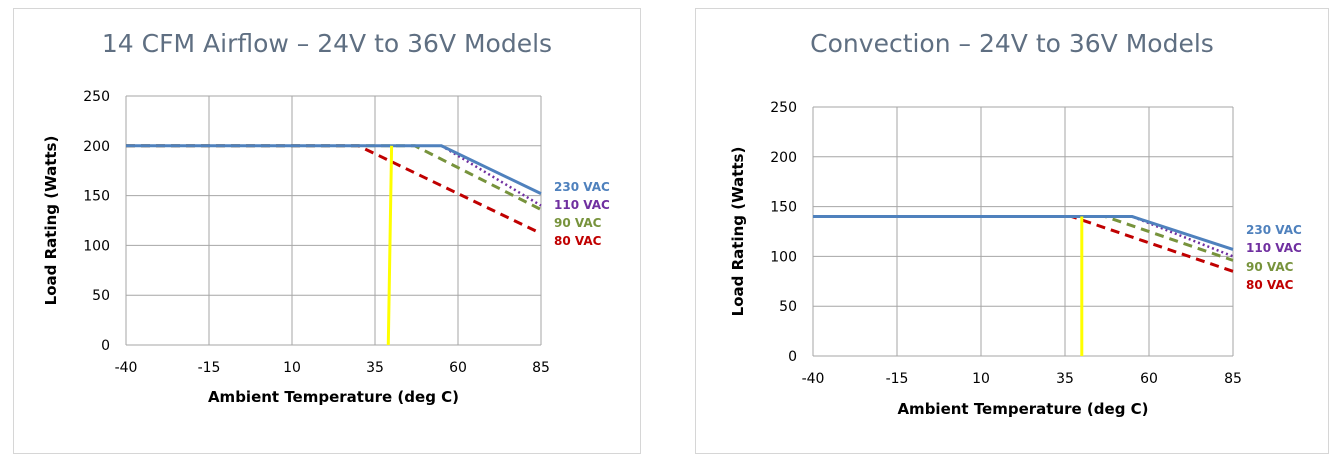 This screenshot has width=1341, height=467. What do you see at coordinates (1012, 43) in the screenshot?
I see `chart-title: Convection – 24V to 36V Models` at bounding box center [1012, 43].